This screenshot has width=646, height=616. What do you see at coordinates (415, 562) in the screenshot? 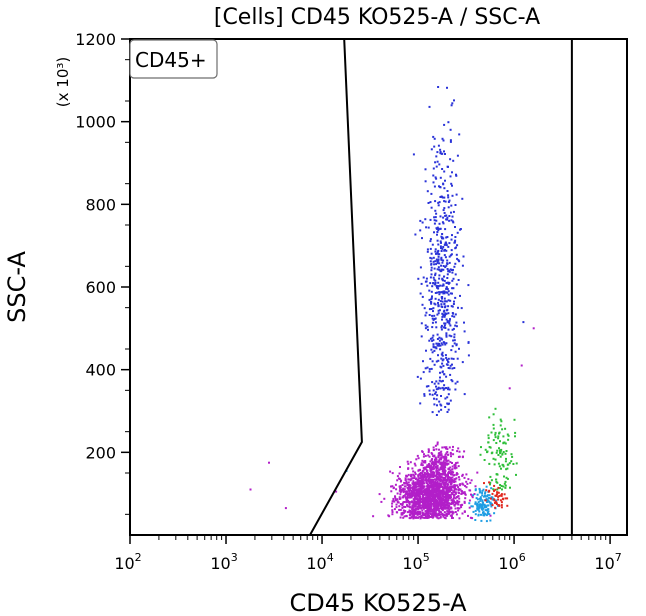
I see `x-tick-label: 105` at bounding box center [415, 562].